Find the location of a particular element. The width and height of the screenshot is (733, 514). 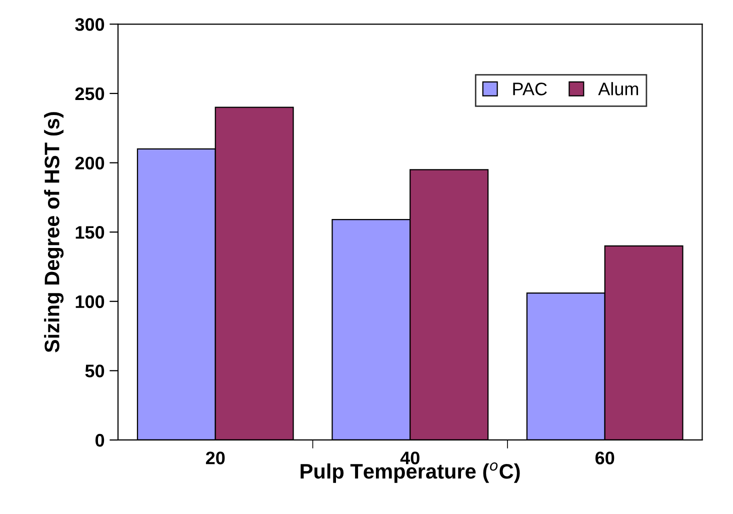

x-tick-label: 60 is located at coordinates (604, 458).